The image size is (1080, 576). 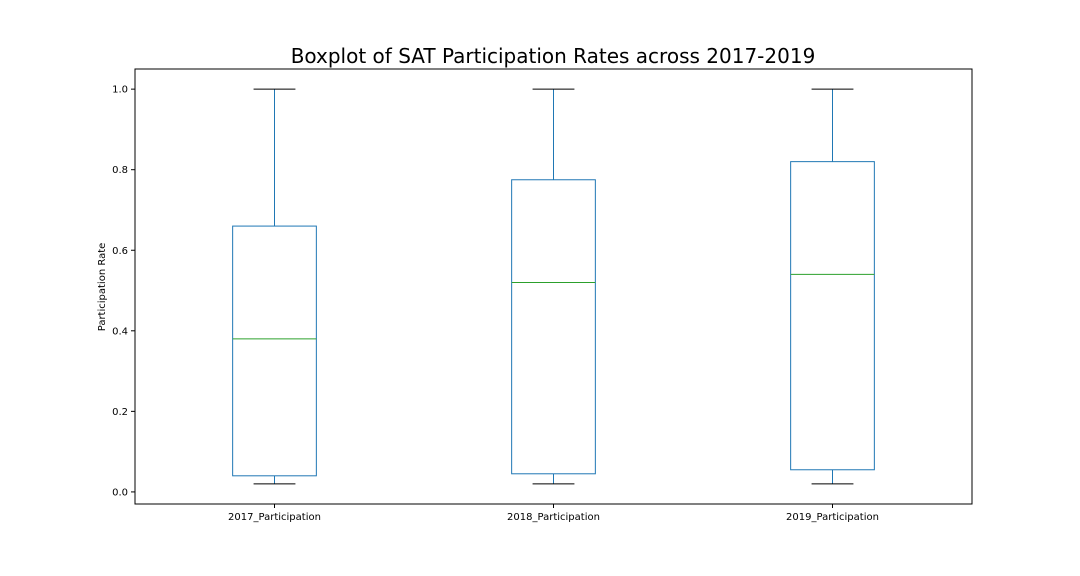 I want to click on y-tick-label: 0.4, so click(x=120, y=331).